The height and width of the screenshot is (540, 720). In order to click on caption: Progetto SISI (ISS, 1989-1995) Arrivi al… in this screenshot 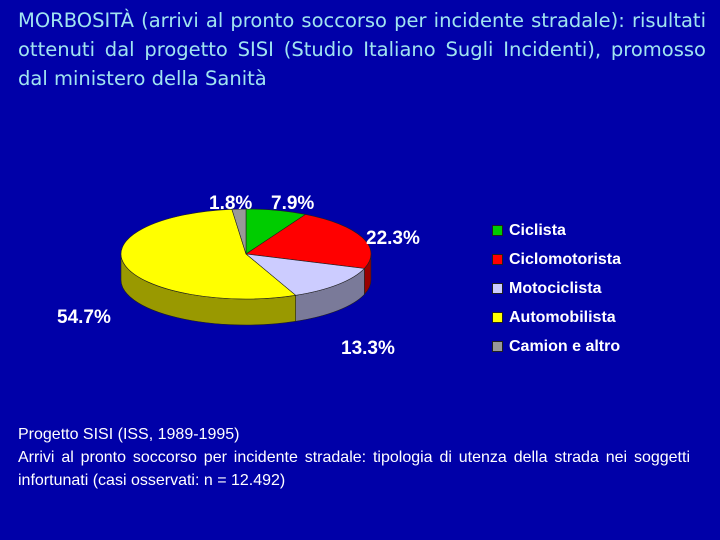, I will do `click(354, 457)`.